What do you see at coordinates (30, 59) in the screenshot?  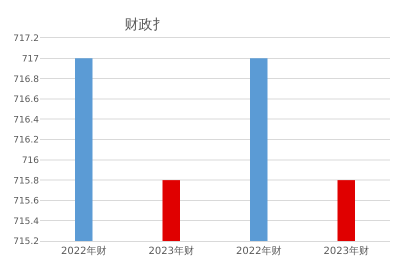 I see `y-tick-label: 717` at bounding box center [30, 59].